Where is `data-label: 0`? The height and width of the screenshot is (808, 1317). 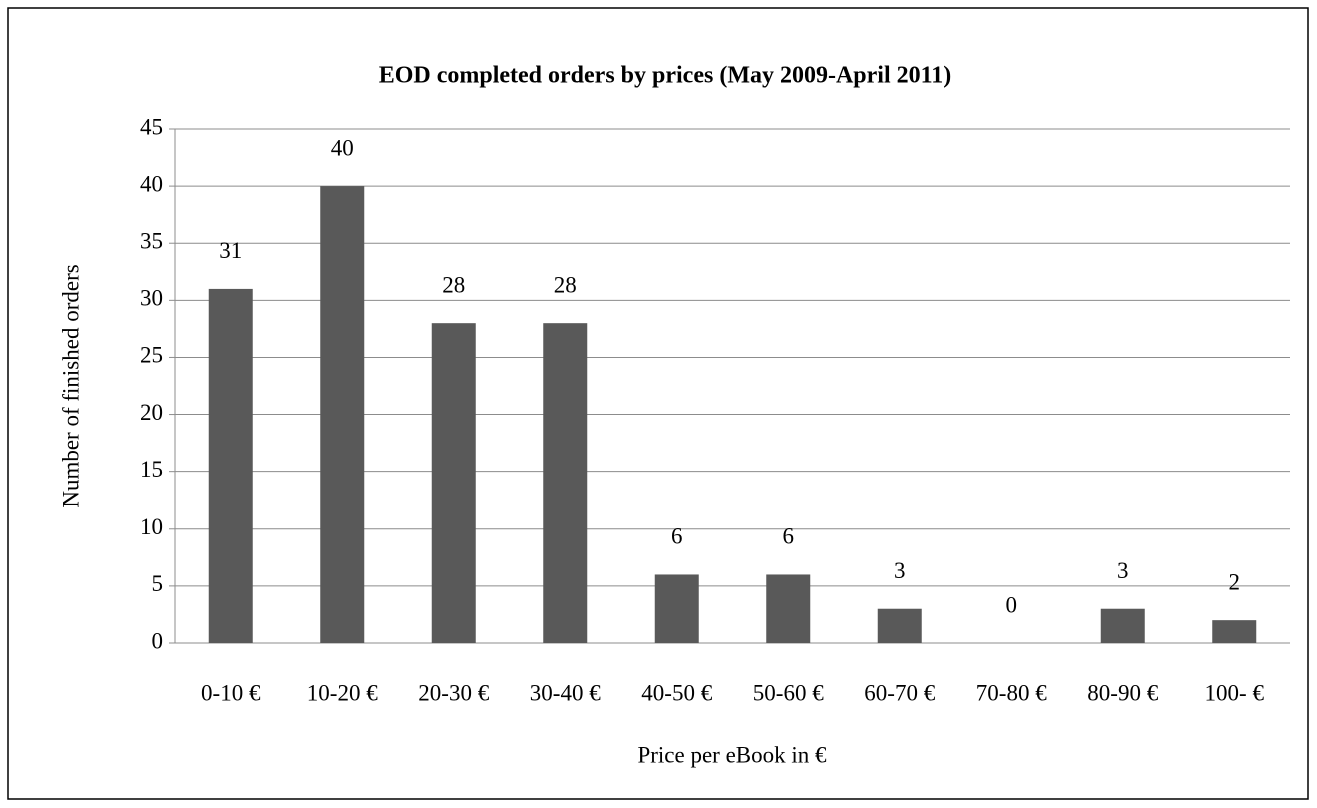
data-label: 0 is located at coordinates (1012, 604).